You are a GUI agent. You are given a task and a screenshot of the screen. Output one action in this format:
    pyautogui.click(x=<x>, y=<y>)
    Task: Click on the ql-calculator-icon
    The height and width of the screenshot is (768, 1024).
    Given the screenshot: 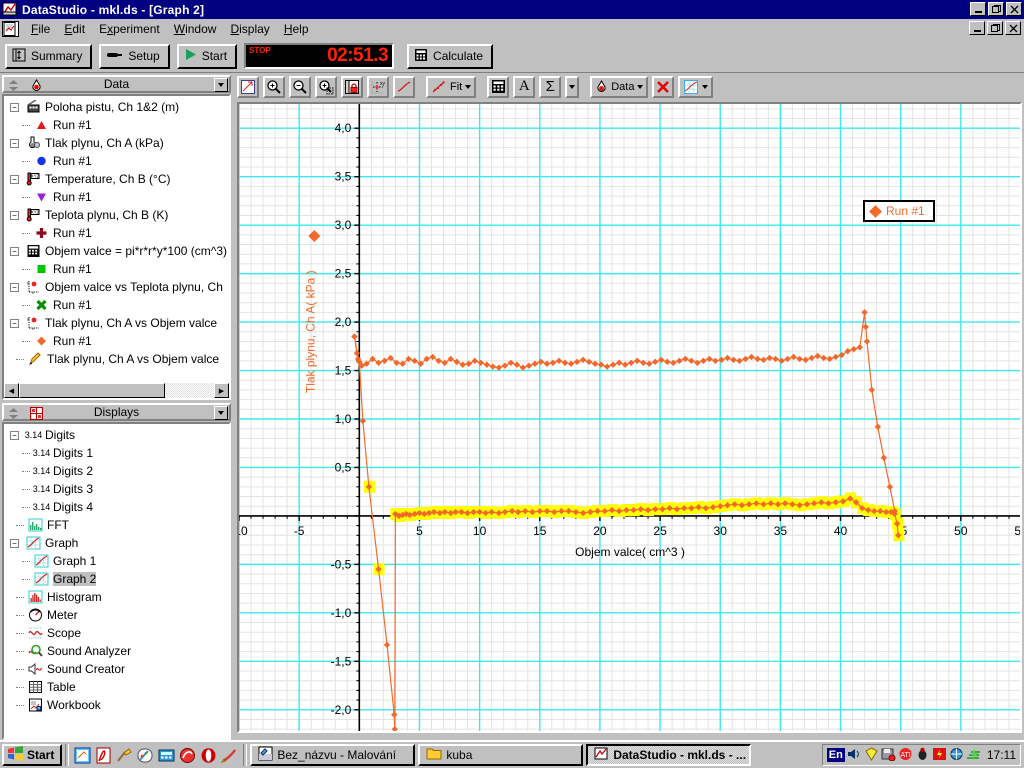 What is the action you would take?
    pyautogui.click(x=166, y=755)
    